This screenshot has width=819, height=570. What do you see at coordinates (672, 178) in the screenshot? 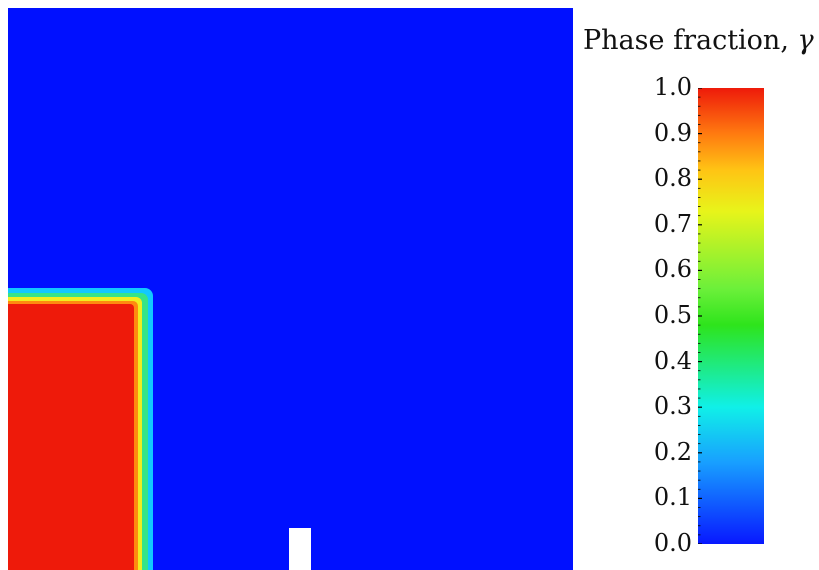
I see `colorbar-label: 0.8` at bounding box center [672, 178].